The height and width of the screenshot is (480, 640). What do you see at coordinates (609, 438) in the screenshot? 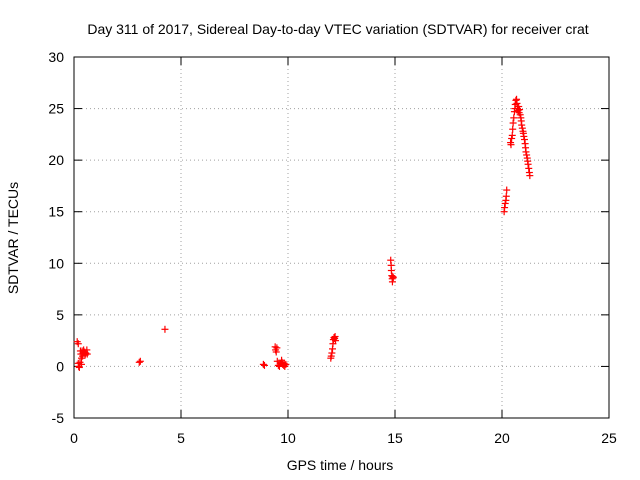
I see `x-tick-label: 25` at bounding box center [609, 438].